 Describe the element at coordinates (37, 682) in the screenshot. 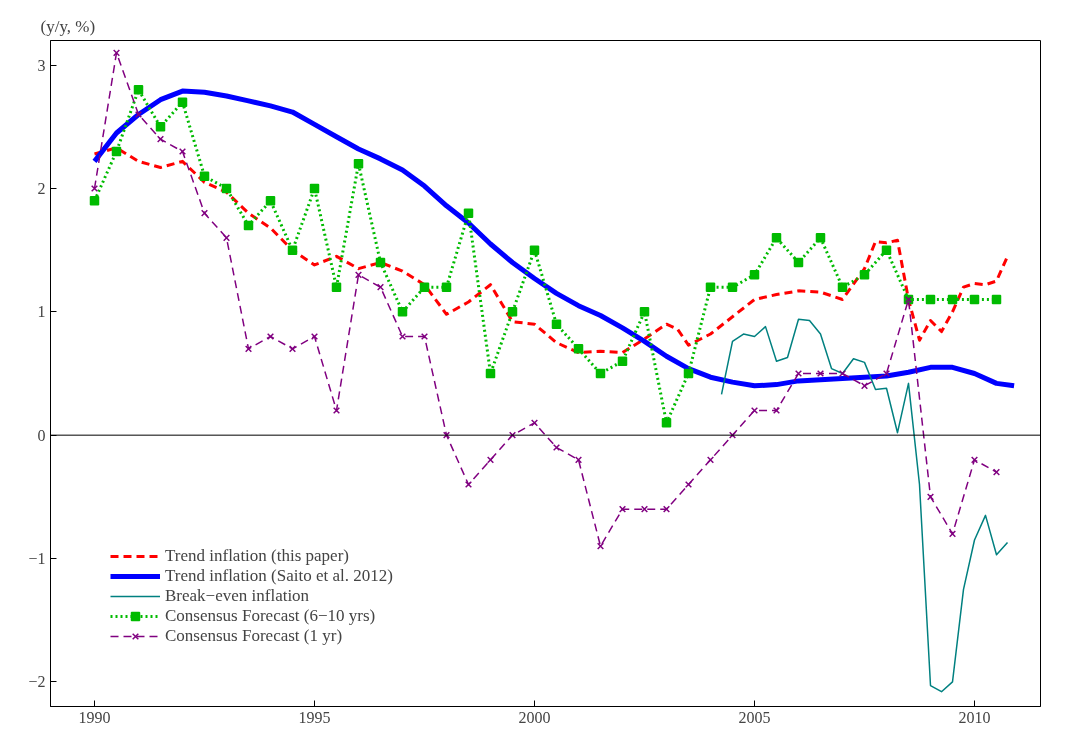

I see `y-tick-label: −2` at that location.